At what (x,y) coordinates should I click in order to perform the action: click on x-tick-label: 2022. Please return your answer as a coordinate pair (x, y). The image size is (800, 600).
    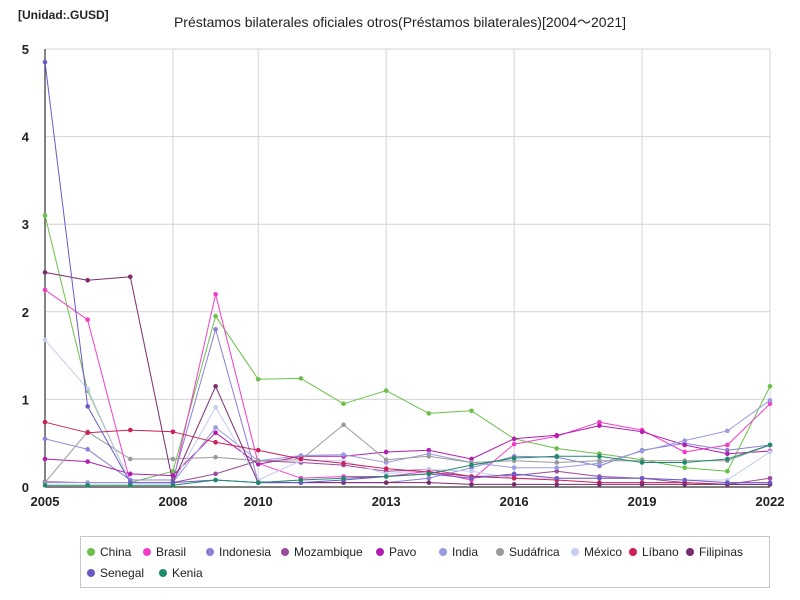
    Looking at the image, I should click on (770, 501).